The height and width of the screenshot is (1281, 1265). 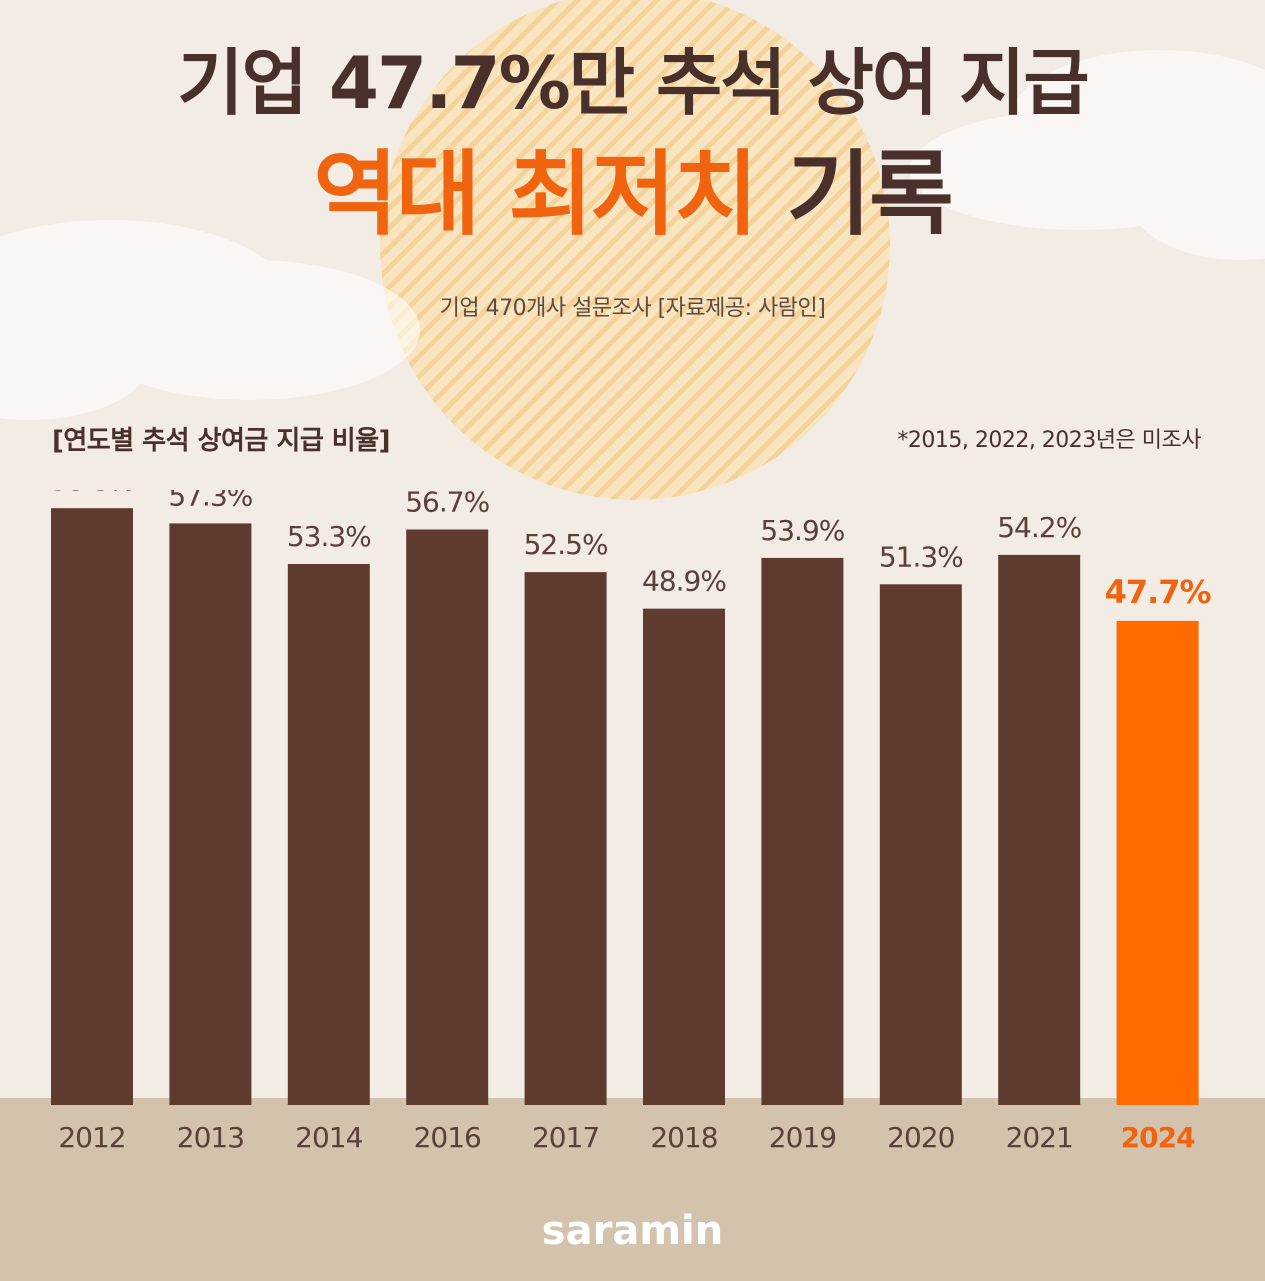 What do you see at coordinates (920, 844) in the screenshot?
I see `bar-2020` at bounding box center [920, 844].